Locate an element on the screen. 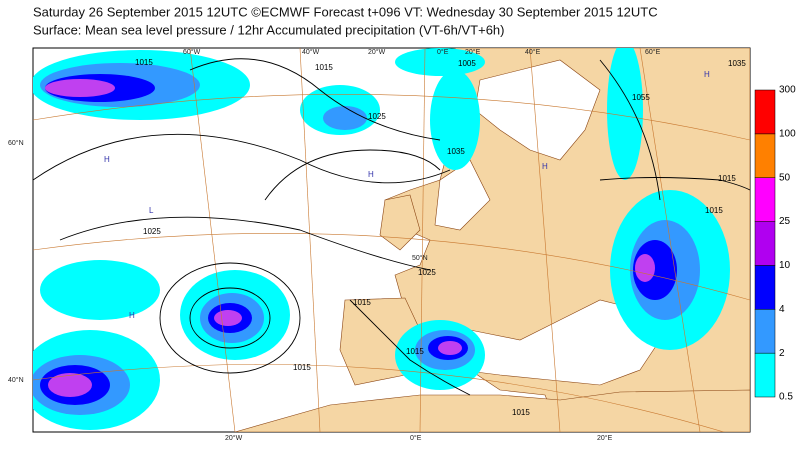 This screenshot has width=807, height=453. colorbar-label: 2 is located at coordinates (782, 353).